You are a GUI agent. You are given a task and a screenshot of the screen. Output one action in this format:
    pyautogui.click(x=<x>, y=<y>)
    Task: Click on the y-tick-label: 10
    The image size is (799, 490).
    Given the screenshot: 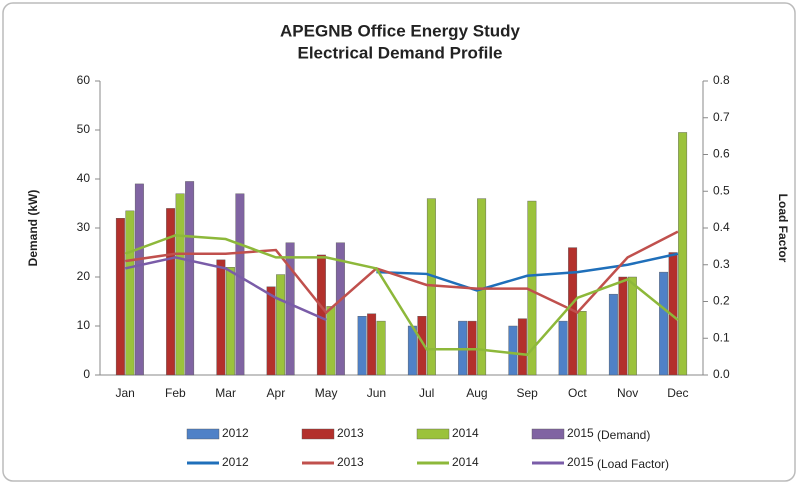 What is the action you would take?
    pyautogui.click(x=84, y=325)
    